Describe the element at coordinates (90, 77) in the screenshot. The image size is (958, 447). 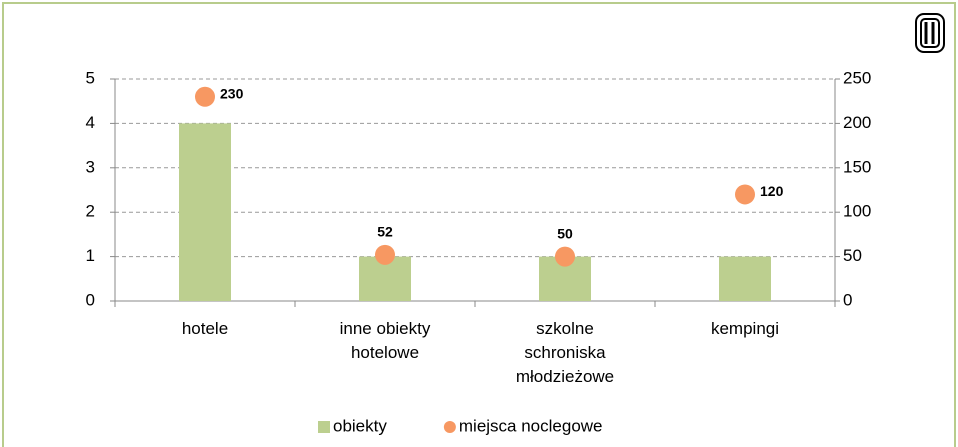
I see `y-tick-label: 5` at that location.